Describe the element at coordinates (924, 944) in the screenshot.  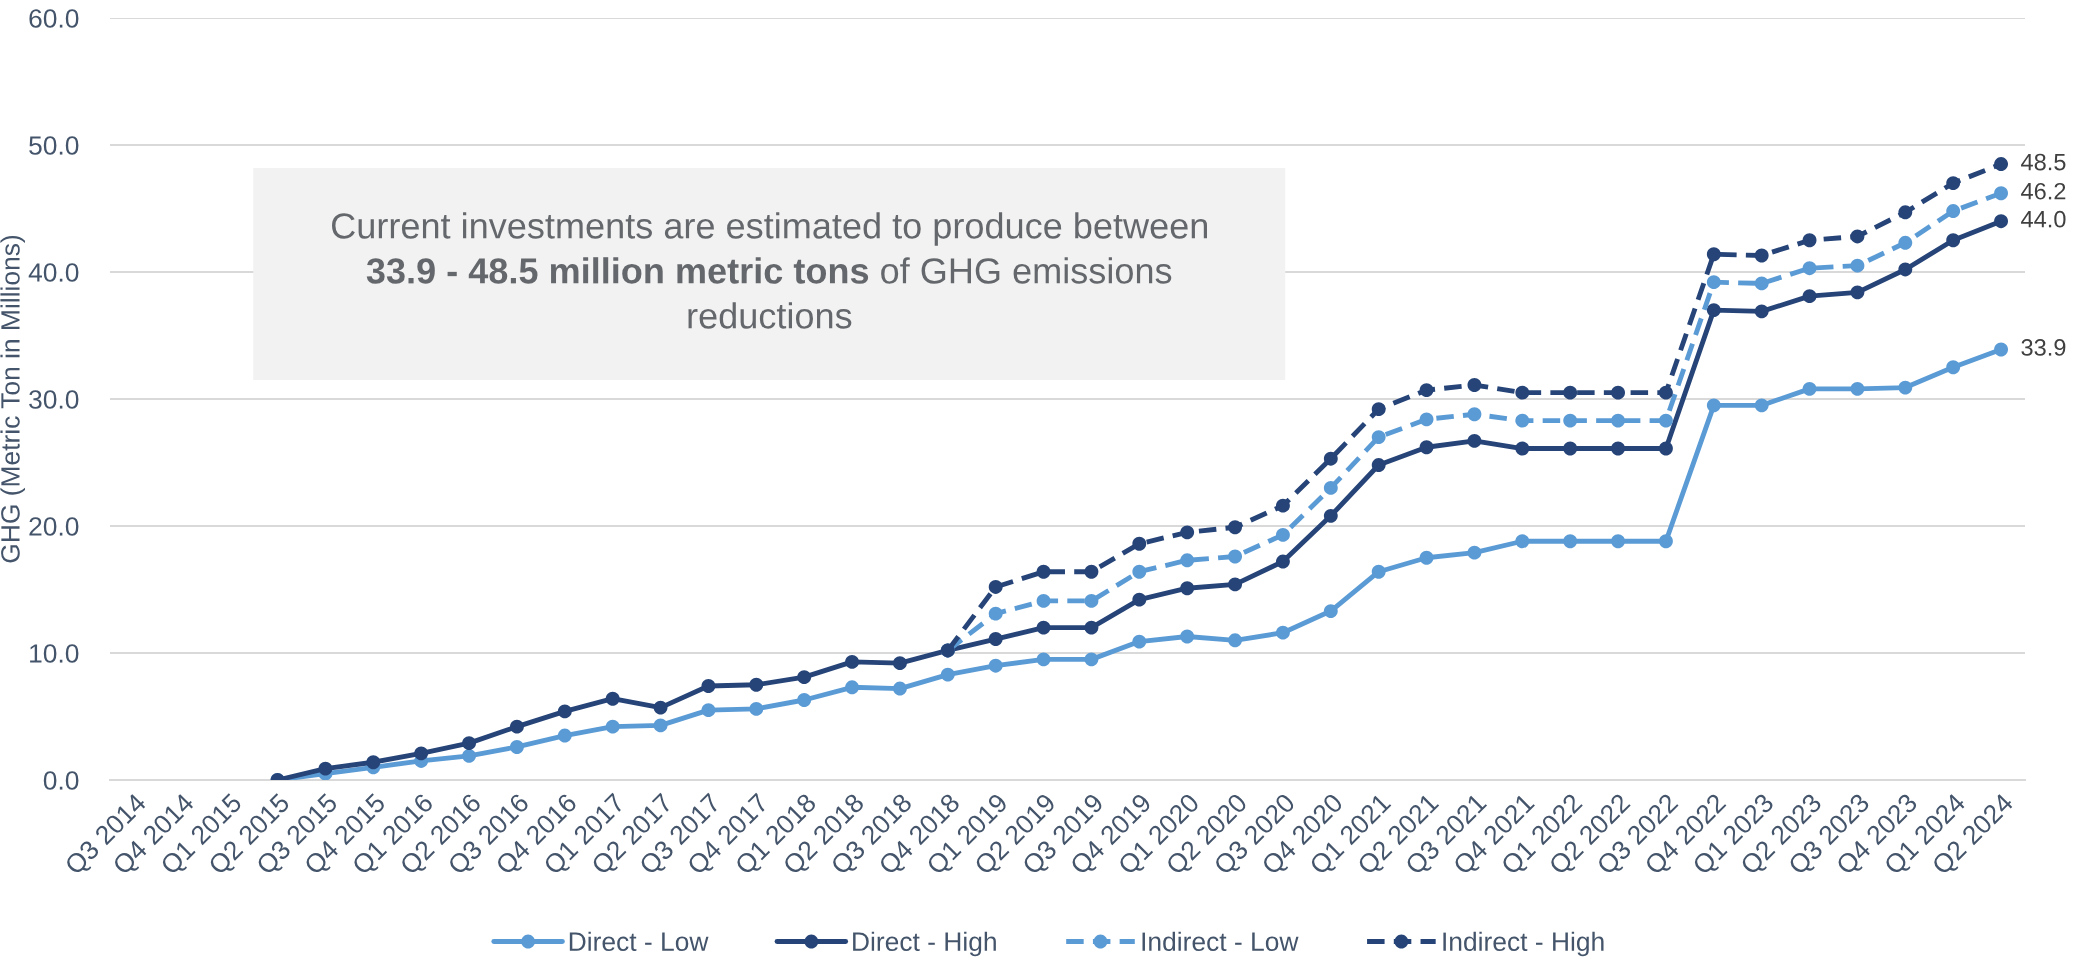
I see `legend-label: Direct - High` at that location.